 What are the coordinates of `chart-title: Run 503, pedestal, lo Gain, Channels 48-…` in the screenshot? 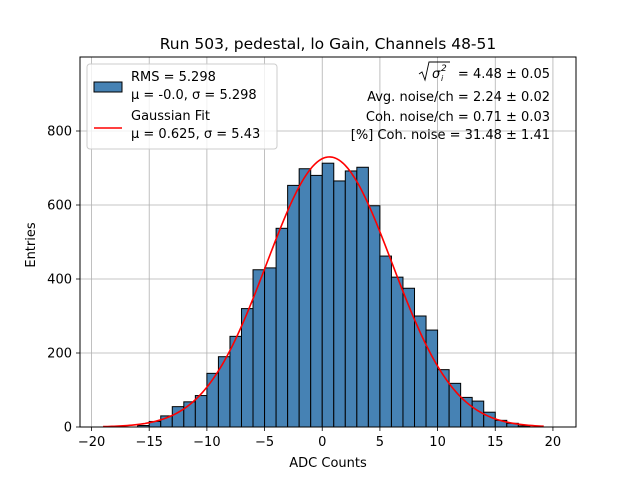 It's located at (328, 44).